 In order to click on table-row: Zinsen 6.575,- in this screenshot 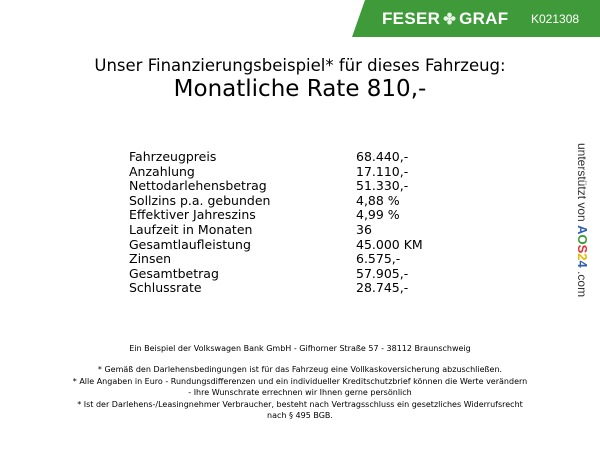, I will do `click(276, 259)`.